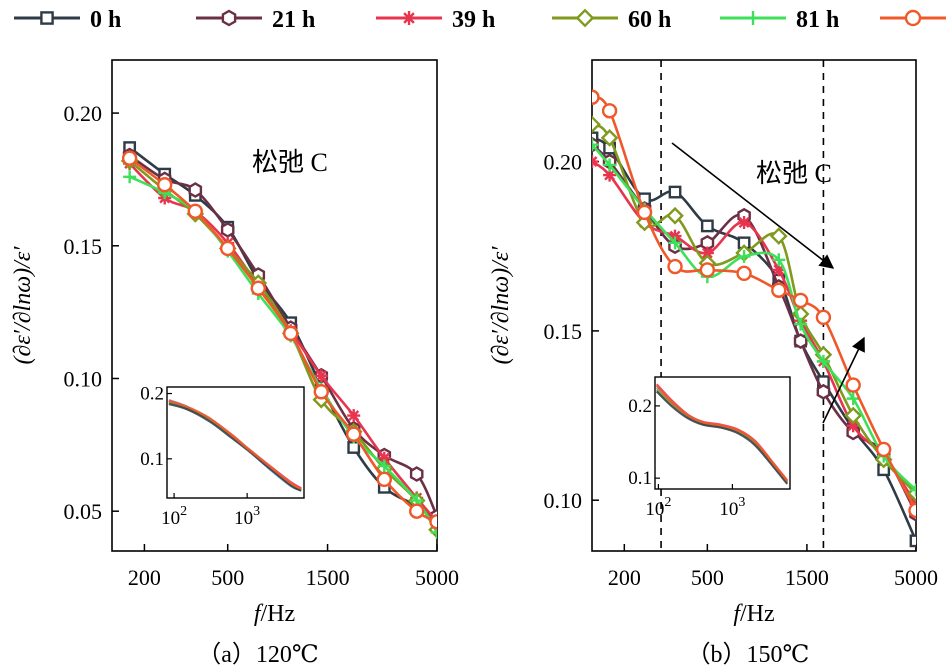 The height and width of the screenshot is (670, 952). Describe the element at coordinates (611, 20) in the screenshot. I see `legend-item: 60 h` at that location.